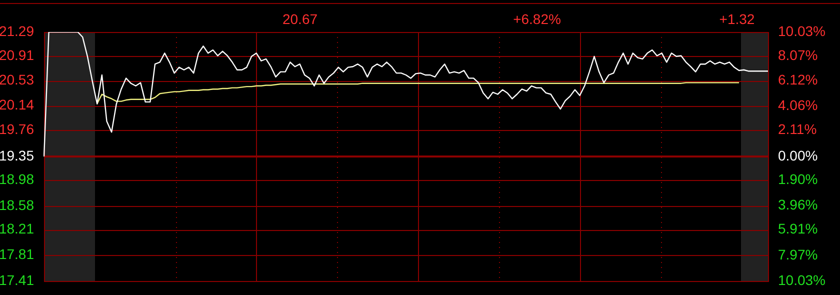 This screenshot has height=295, width=840. Describe the element at coordinates (537, 18) in the screenshot. I see `text: +6.82%` at that location.